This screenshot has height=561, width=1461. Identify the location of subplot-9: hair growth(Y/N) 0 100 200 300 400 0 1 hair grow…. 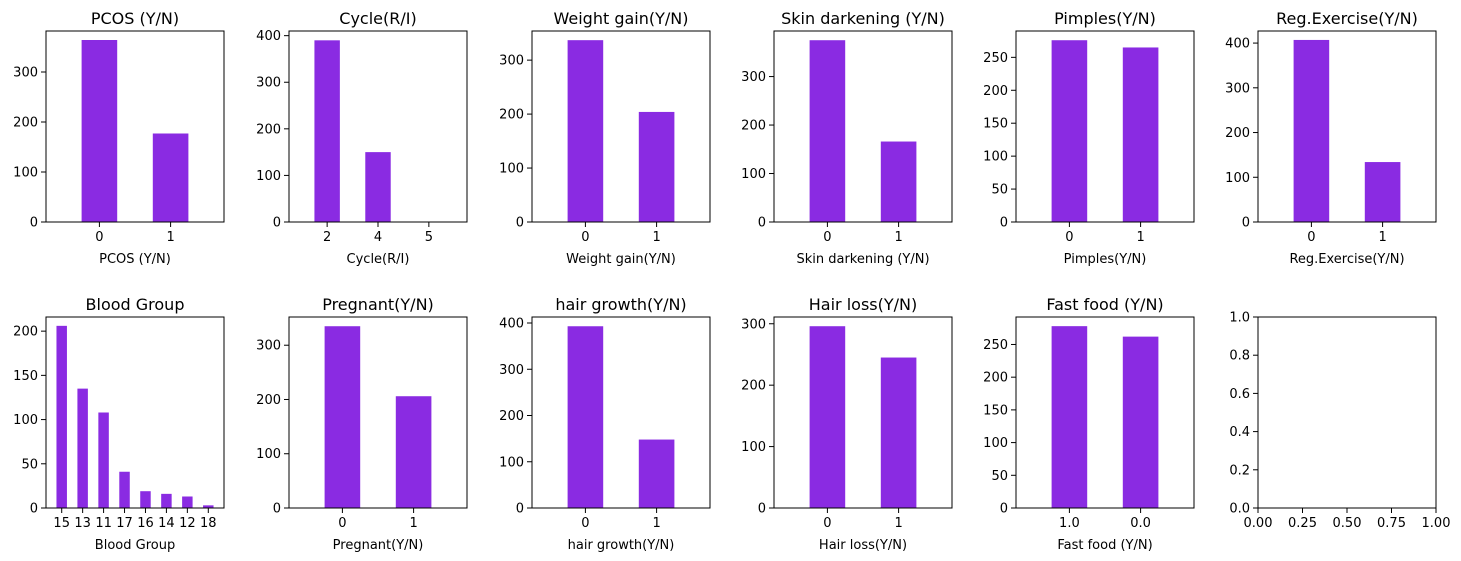
(605, 424).